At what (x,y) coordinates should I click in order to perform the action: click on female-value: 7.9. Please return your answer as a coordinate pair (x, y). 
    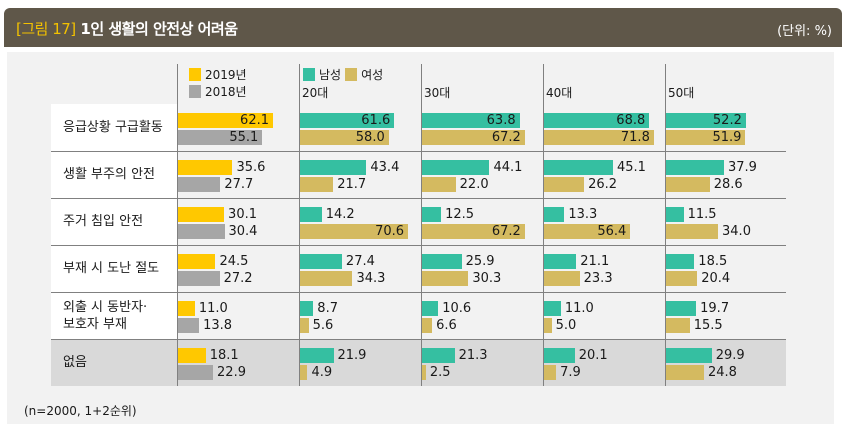
    Looking at the image, I should click on (570, 372).